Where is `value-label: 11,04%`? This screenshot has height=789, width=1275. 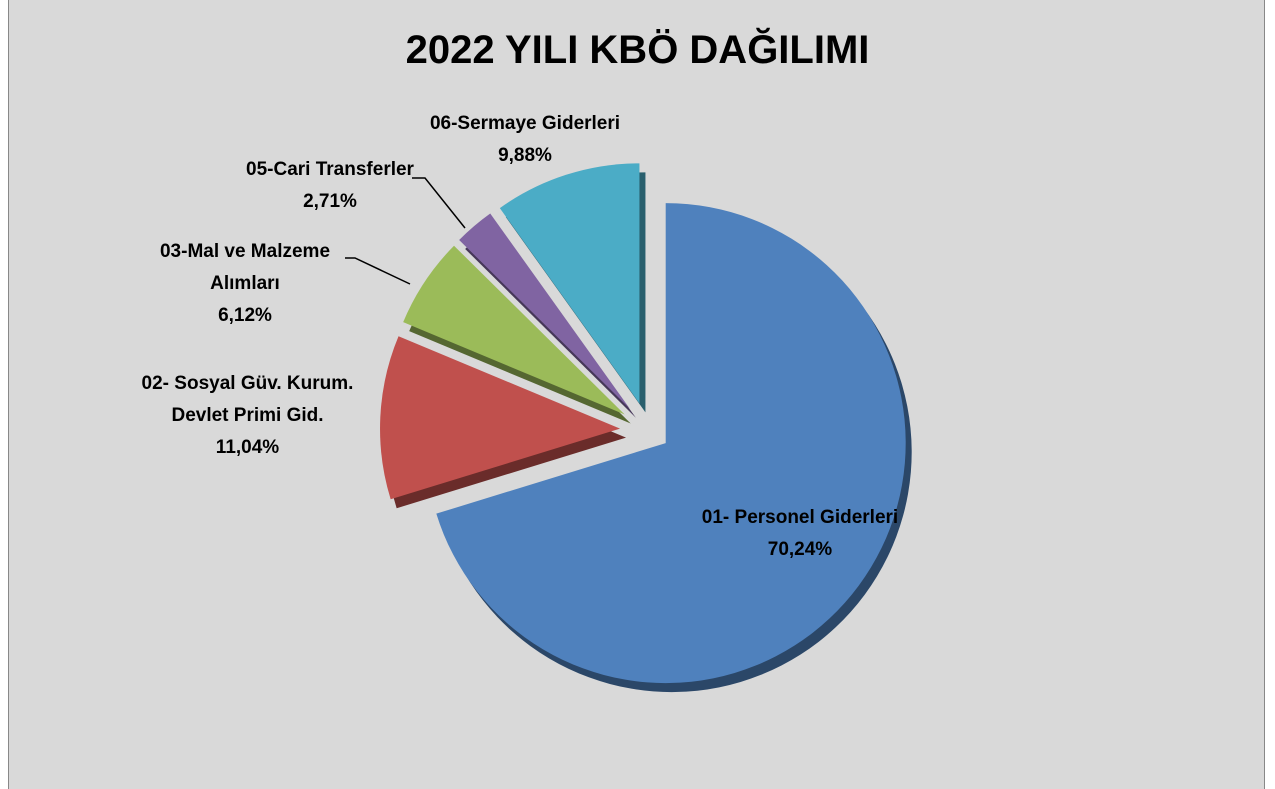 value-label: 11,04% is located at coordinates (247, 447).